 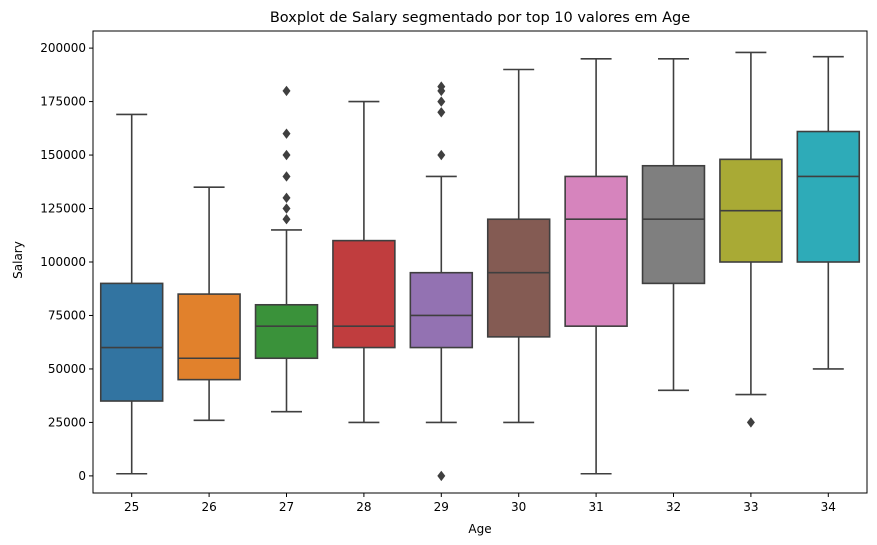 I want to click on y-tick-label: 200000, so click(x=63, y=48).